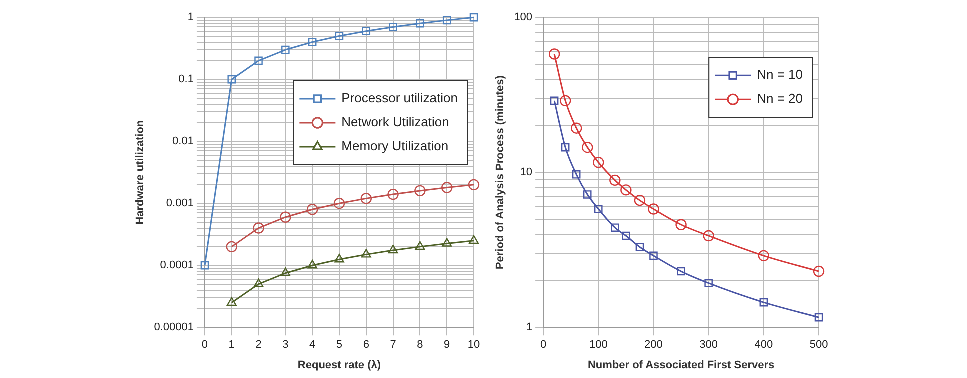  I want to click on legend-label: Memory Utilization, so click(395, 146).